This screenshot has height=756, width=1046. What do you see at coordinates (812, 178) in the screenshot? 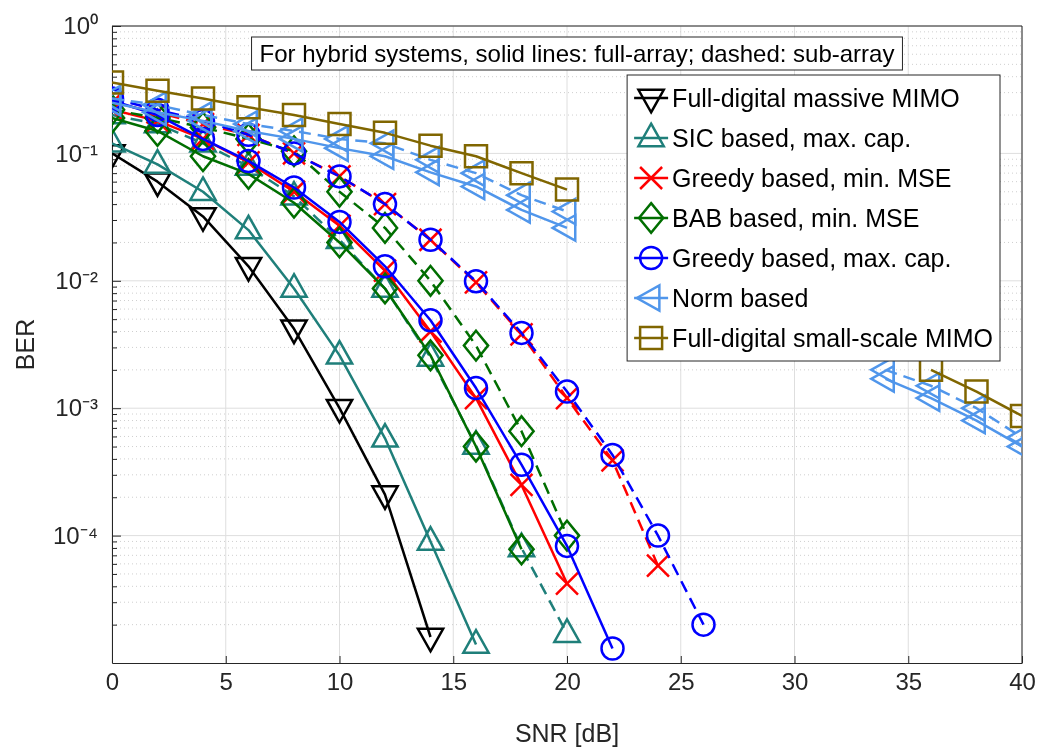
I see `legend-label: Greedy based, min. MSE` at bounding box center [812, 178].